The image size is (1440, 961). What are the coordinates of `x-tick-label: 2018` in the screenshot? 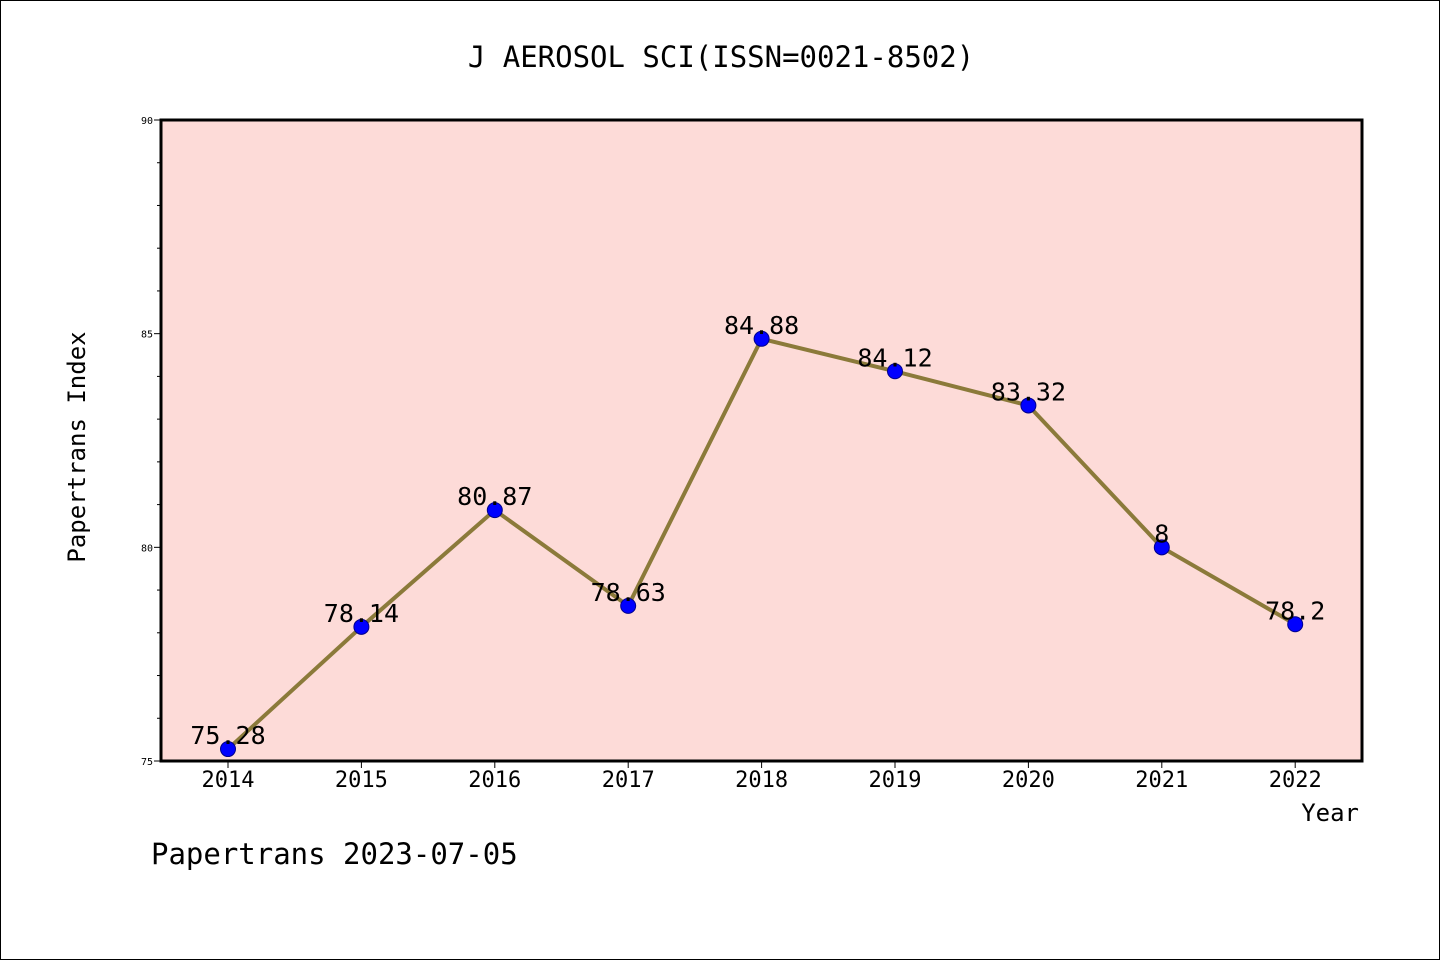 It's located at (761, 780).